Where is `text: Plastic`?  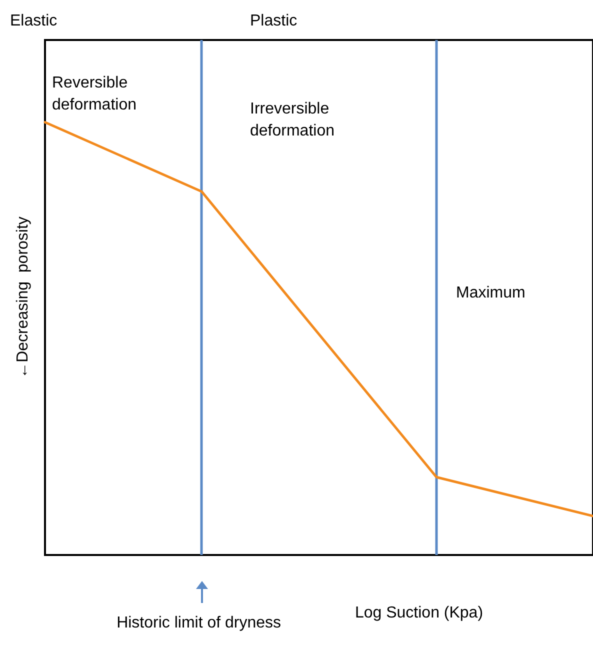 text: Plastic is located at coordinates (274, 21).